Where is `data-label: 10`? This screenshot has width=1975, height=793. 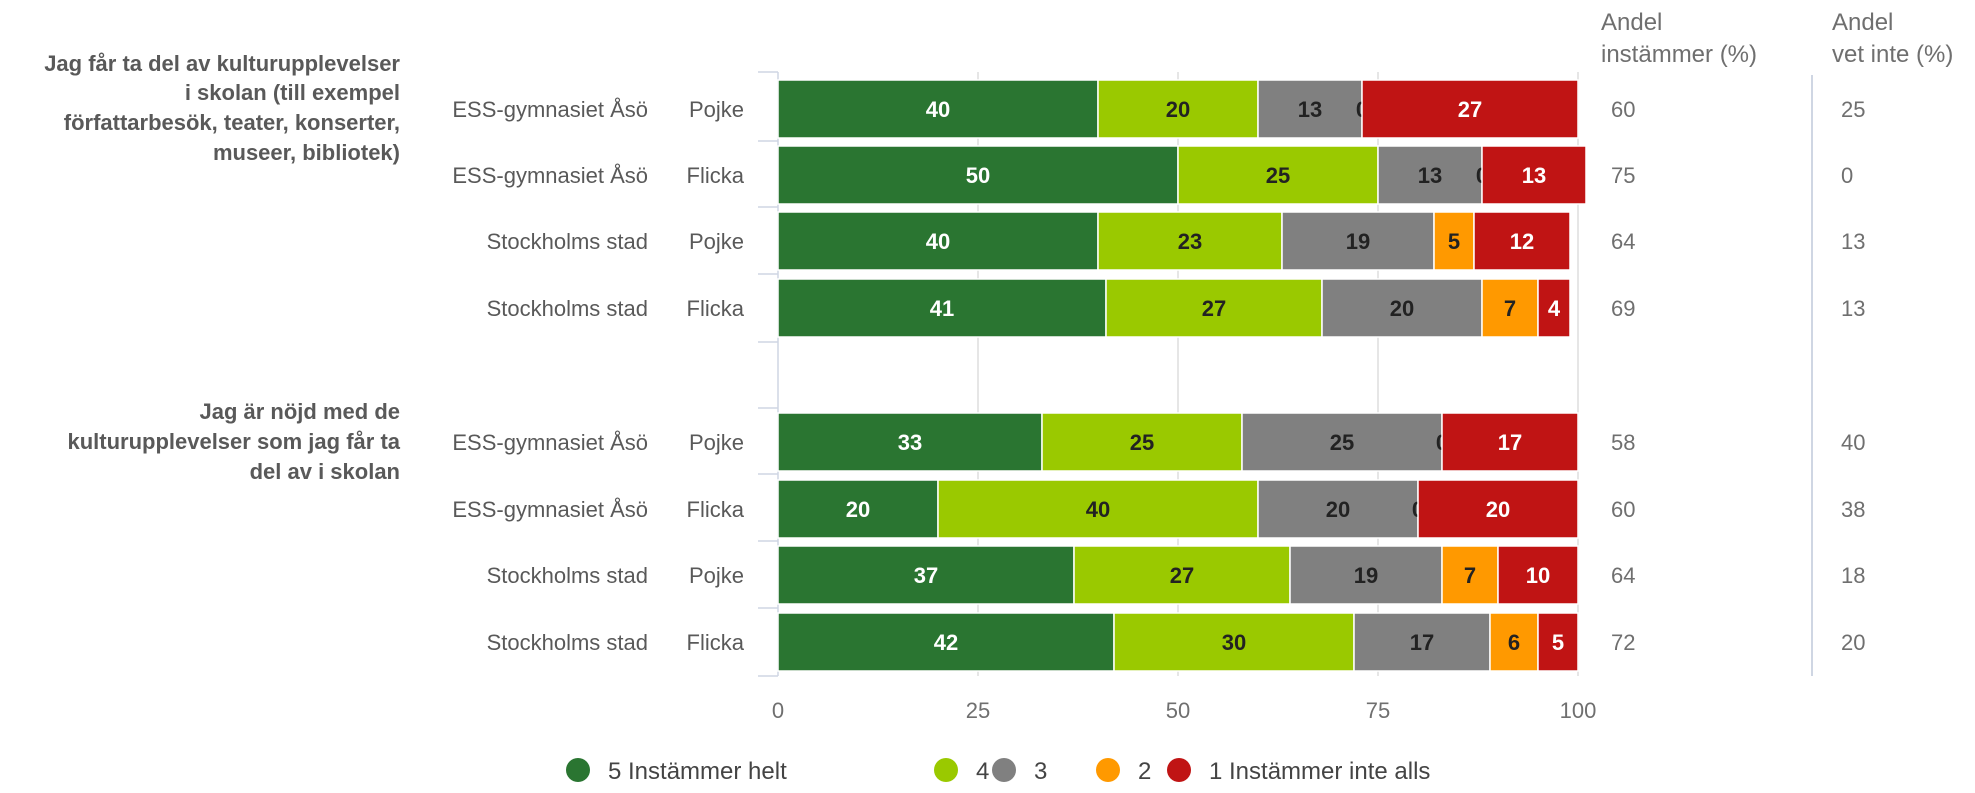
data-label: 10 is located at coordinates (1538, 575).